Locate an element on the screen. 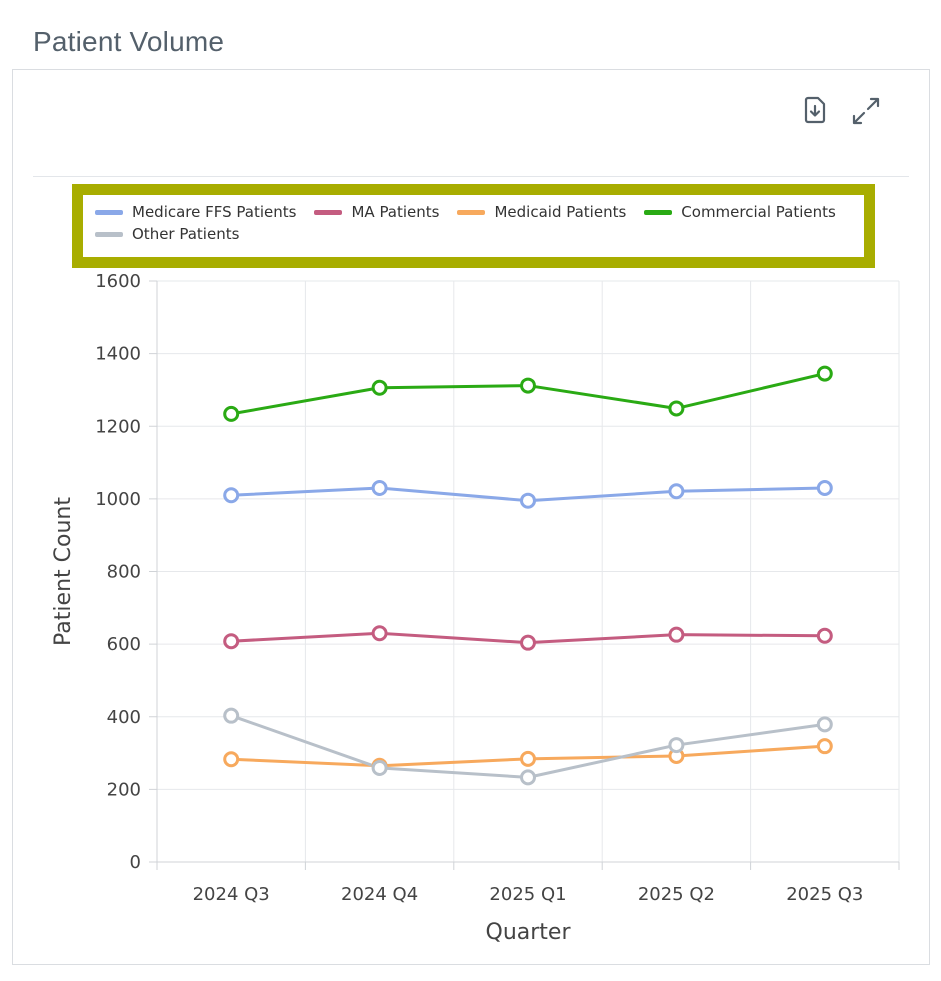 This screenshot has width=941, height=981. legend-item-ma-patients: MA Patients is located at coordinates (376, 212).